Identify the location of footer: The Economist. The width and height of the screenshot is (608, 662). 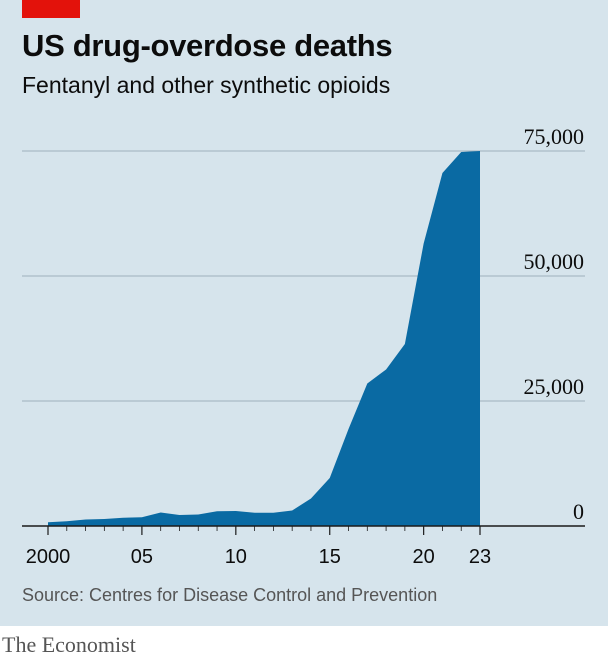
(304, 644).